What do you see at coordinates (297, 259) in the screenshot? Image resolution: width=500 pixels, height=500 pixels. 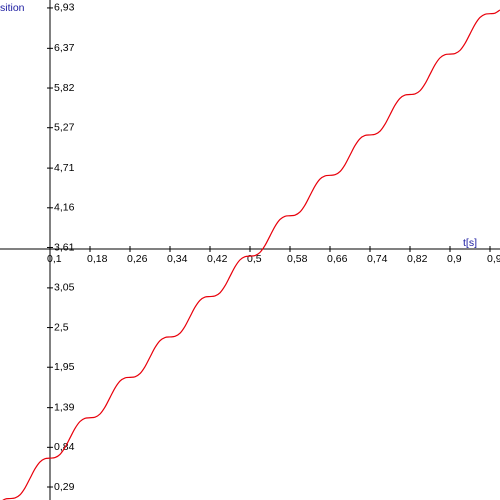 I see `x-tick-label: 0,58` at bounding box center [297, 259].